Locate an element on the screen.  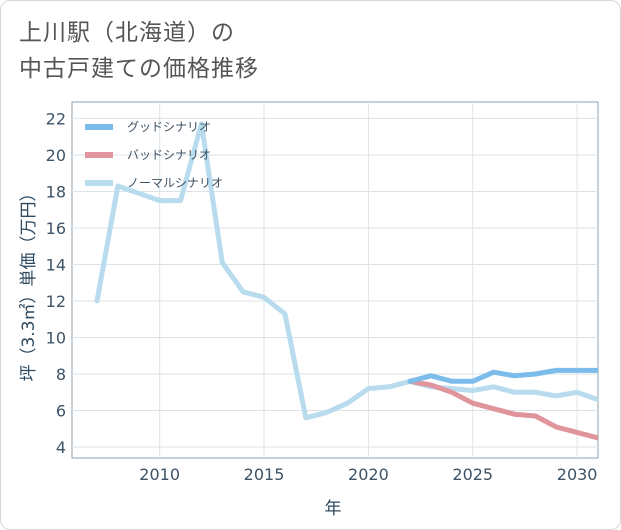
y-tick-label: 12 is located at coordinates (56, 301).